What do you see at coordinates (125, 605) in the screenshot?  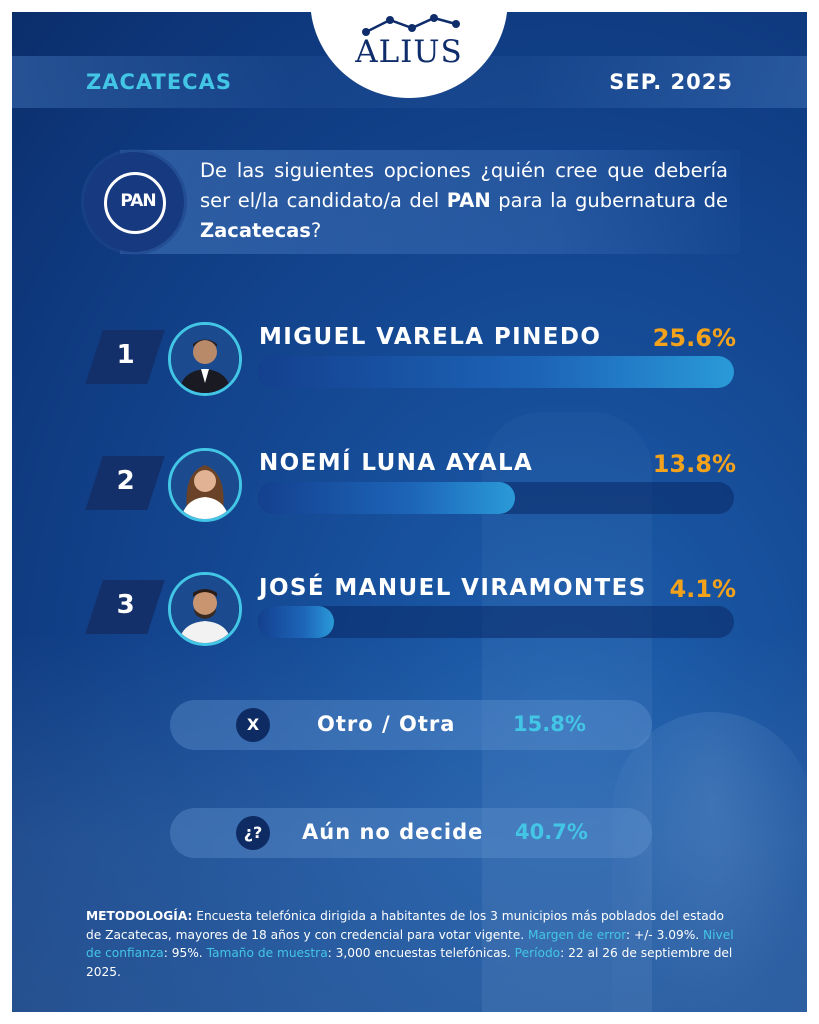 I see `rank-number-3: 3` at bounding box center [125, 605].